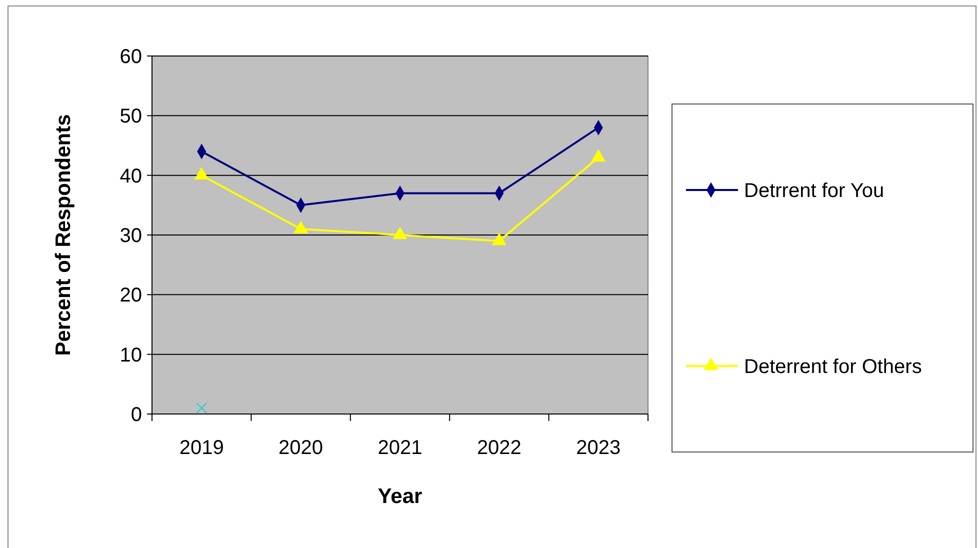 This screenshot has height=548, width=978. I want to click on y-tick-label: 0, so click(136, 415).